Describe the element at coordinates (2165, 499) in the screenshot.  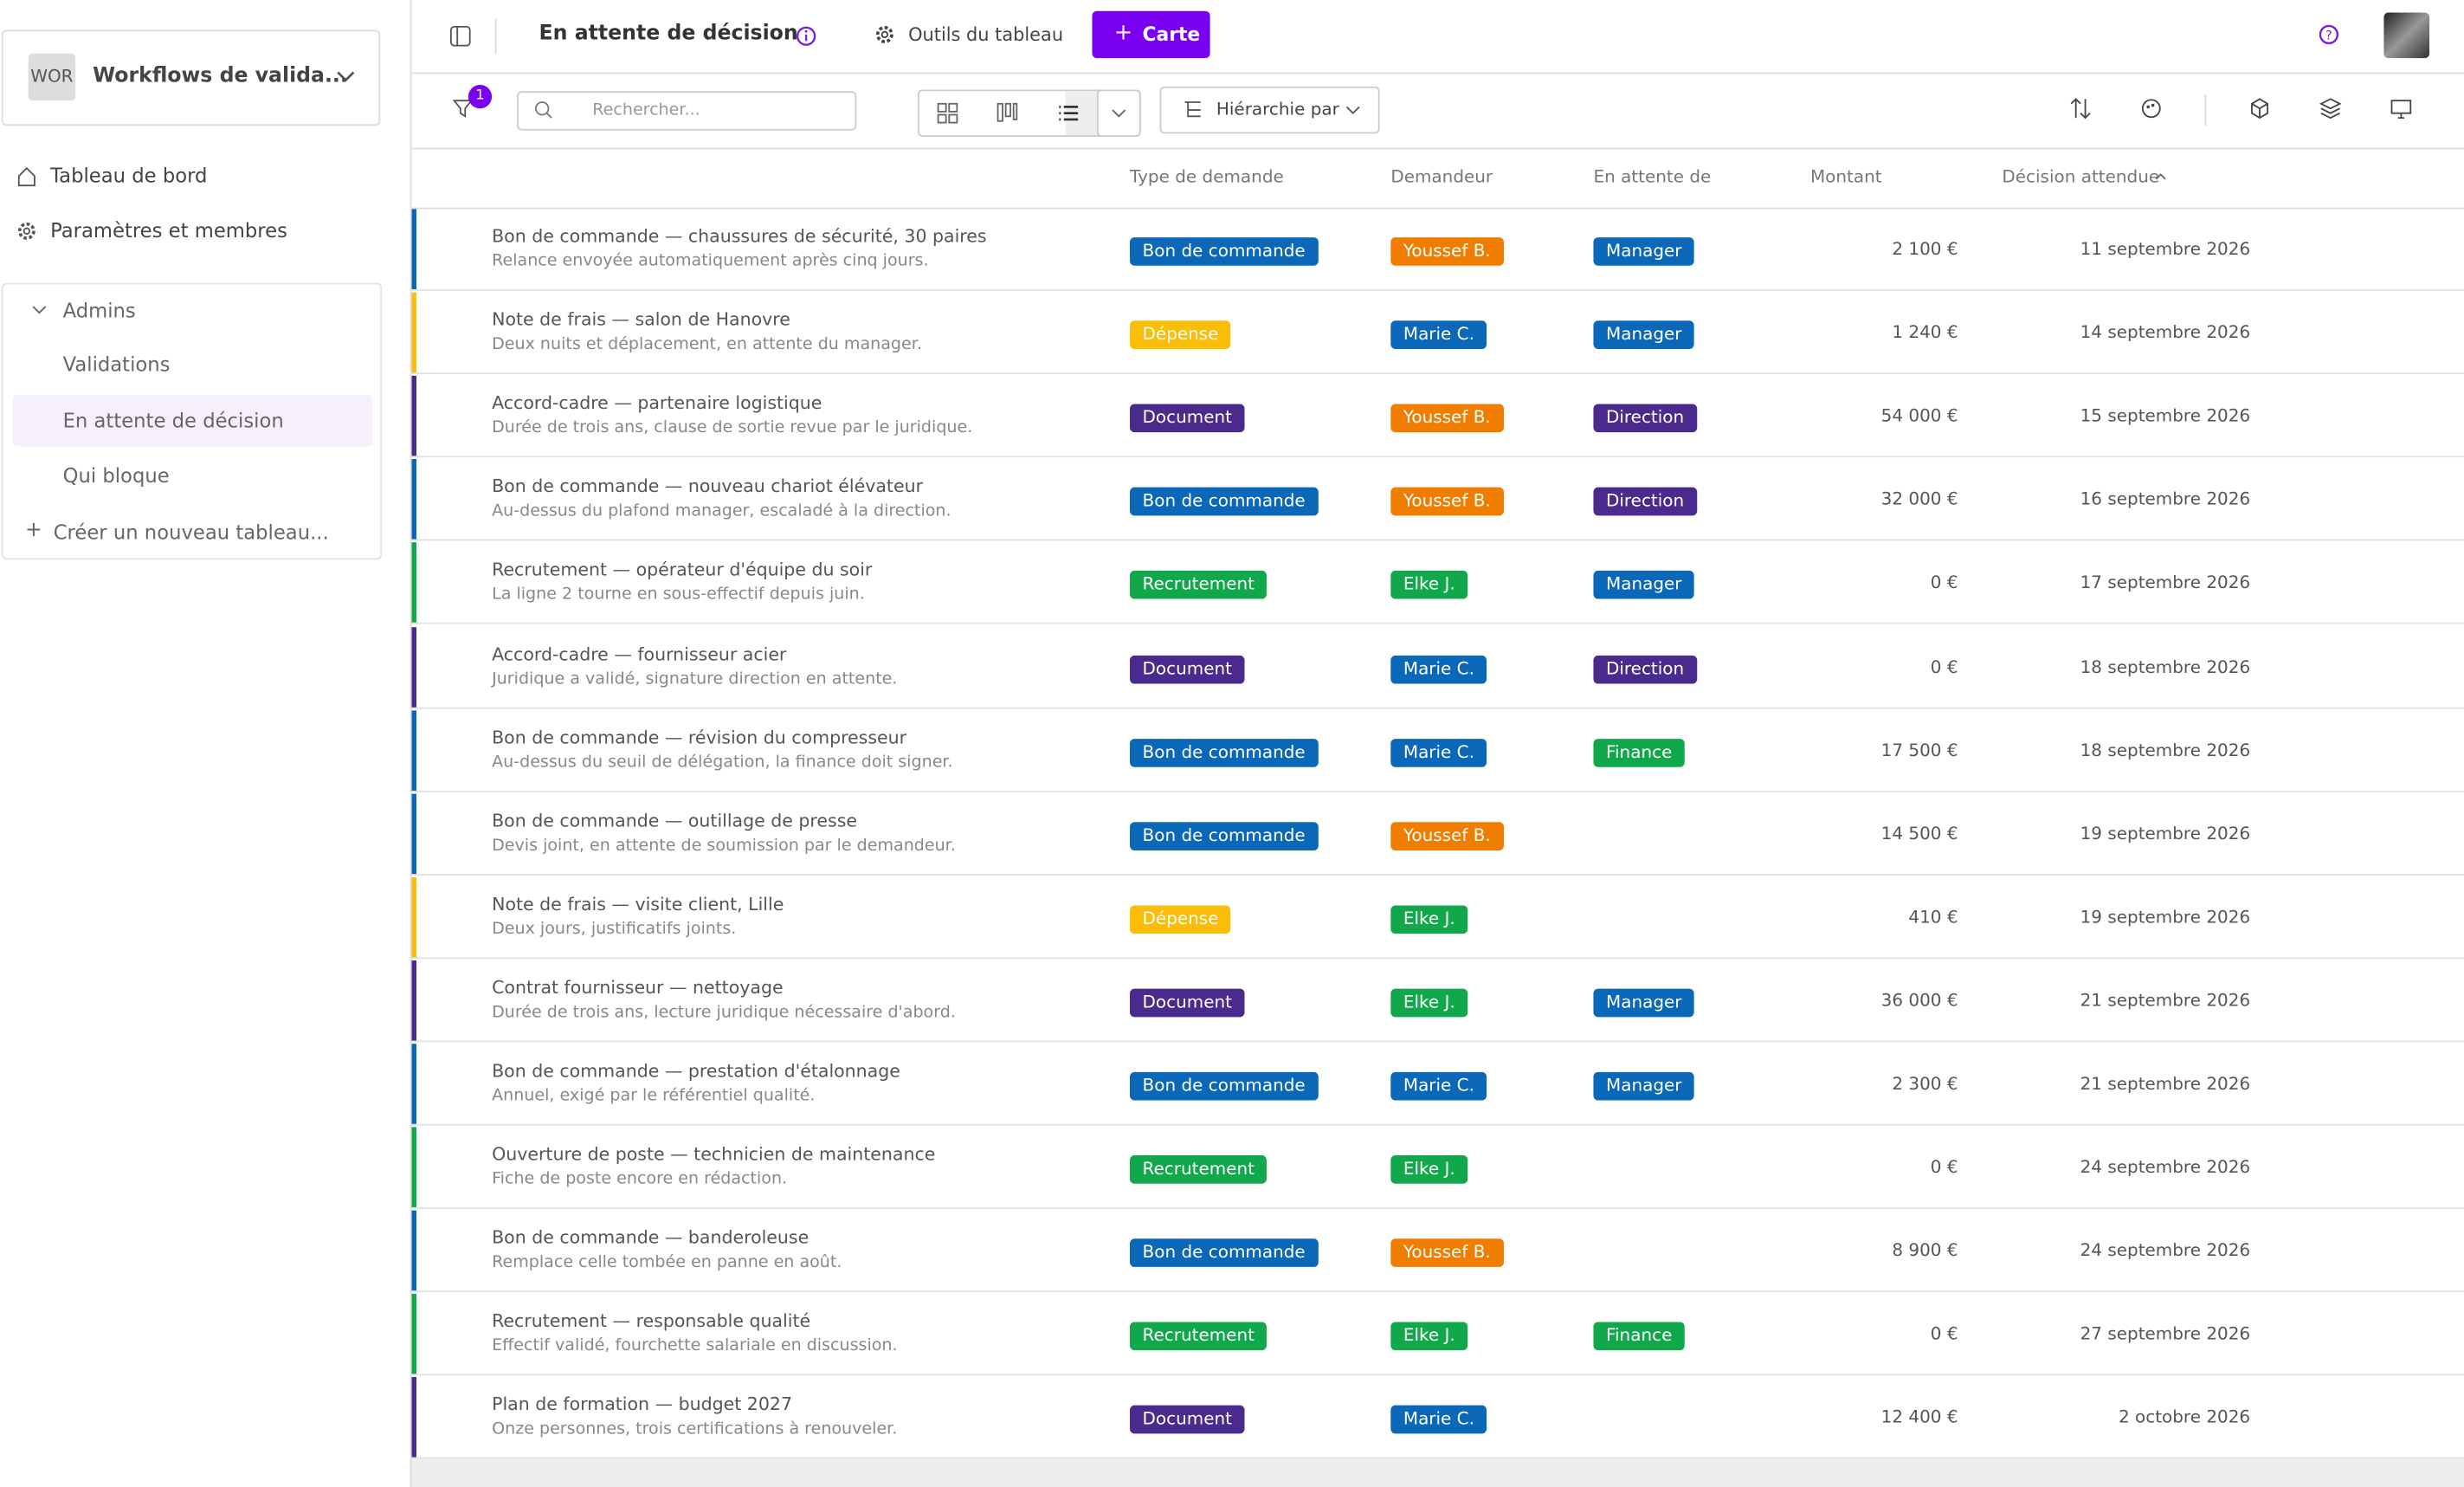
I see `decision-date: 16 septembre 2026` at that location.